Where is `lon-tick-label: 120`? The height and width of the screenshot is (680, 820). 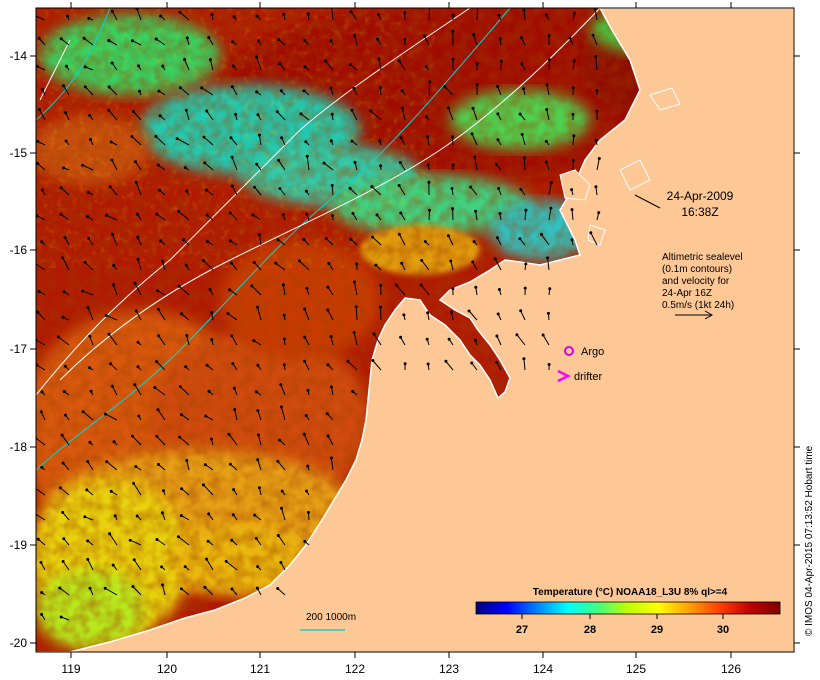 lon-tick-label: 120 is located at coordinates (167, 669).